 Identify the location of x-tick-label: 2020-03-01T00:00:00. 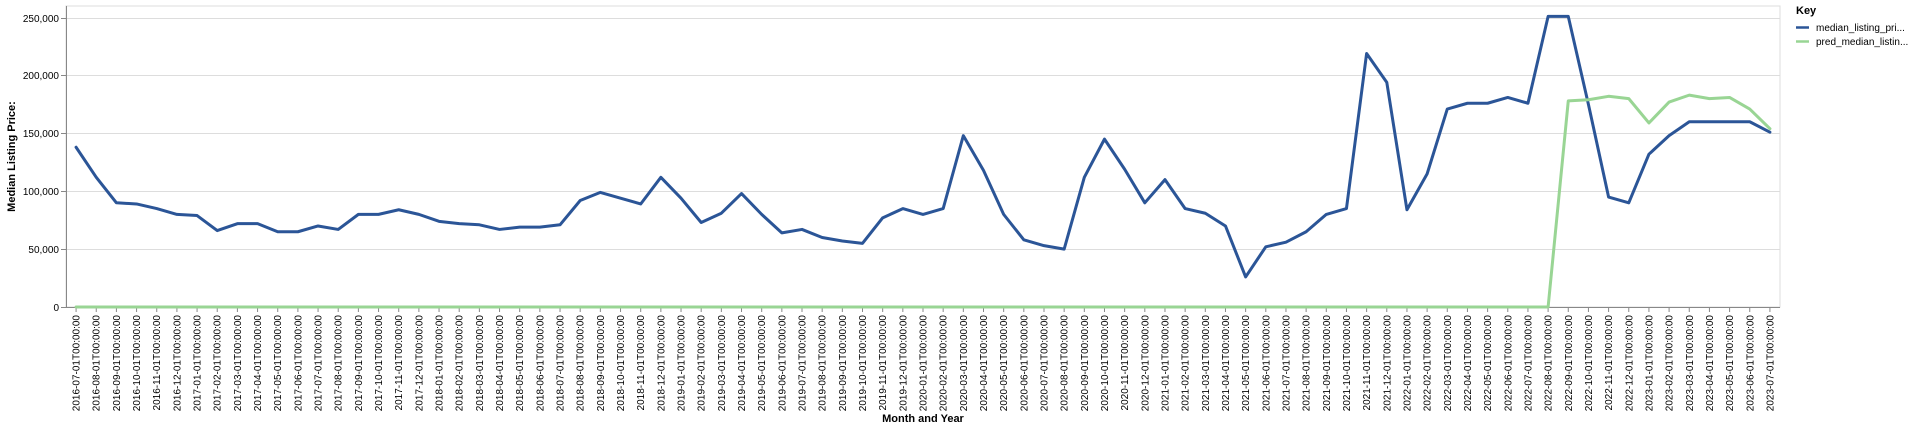
(964, 363).